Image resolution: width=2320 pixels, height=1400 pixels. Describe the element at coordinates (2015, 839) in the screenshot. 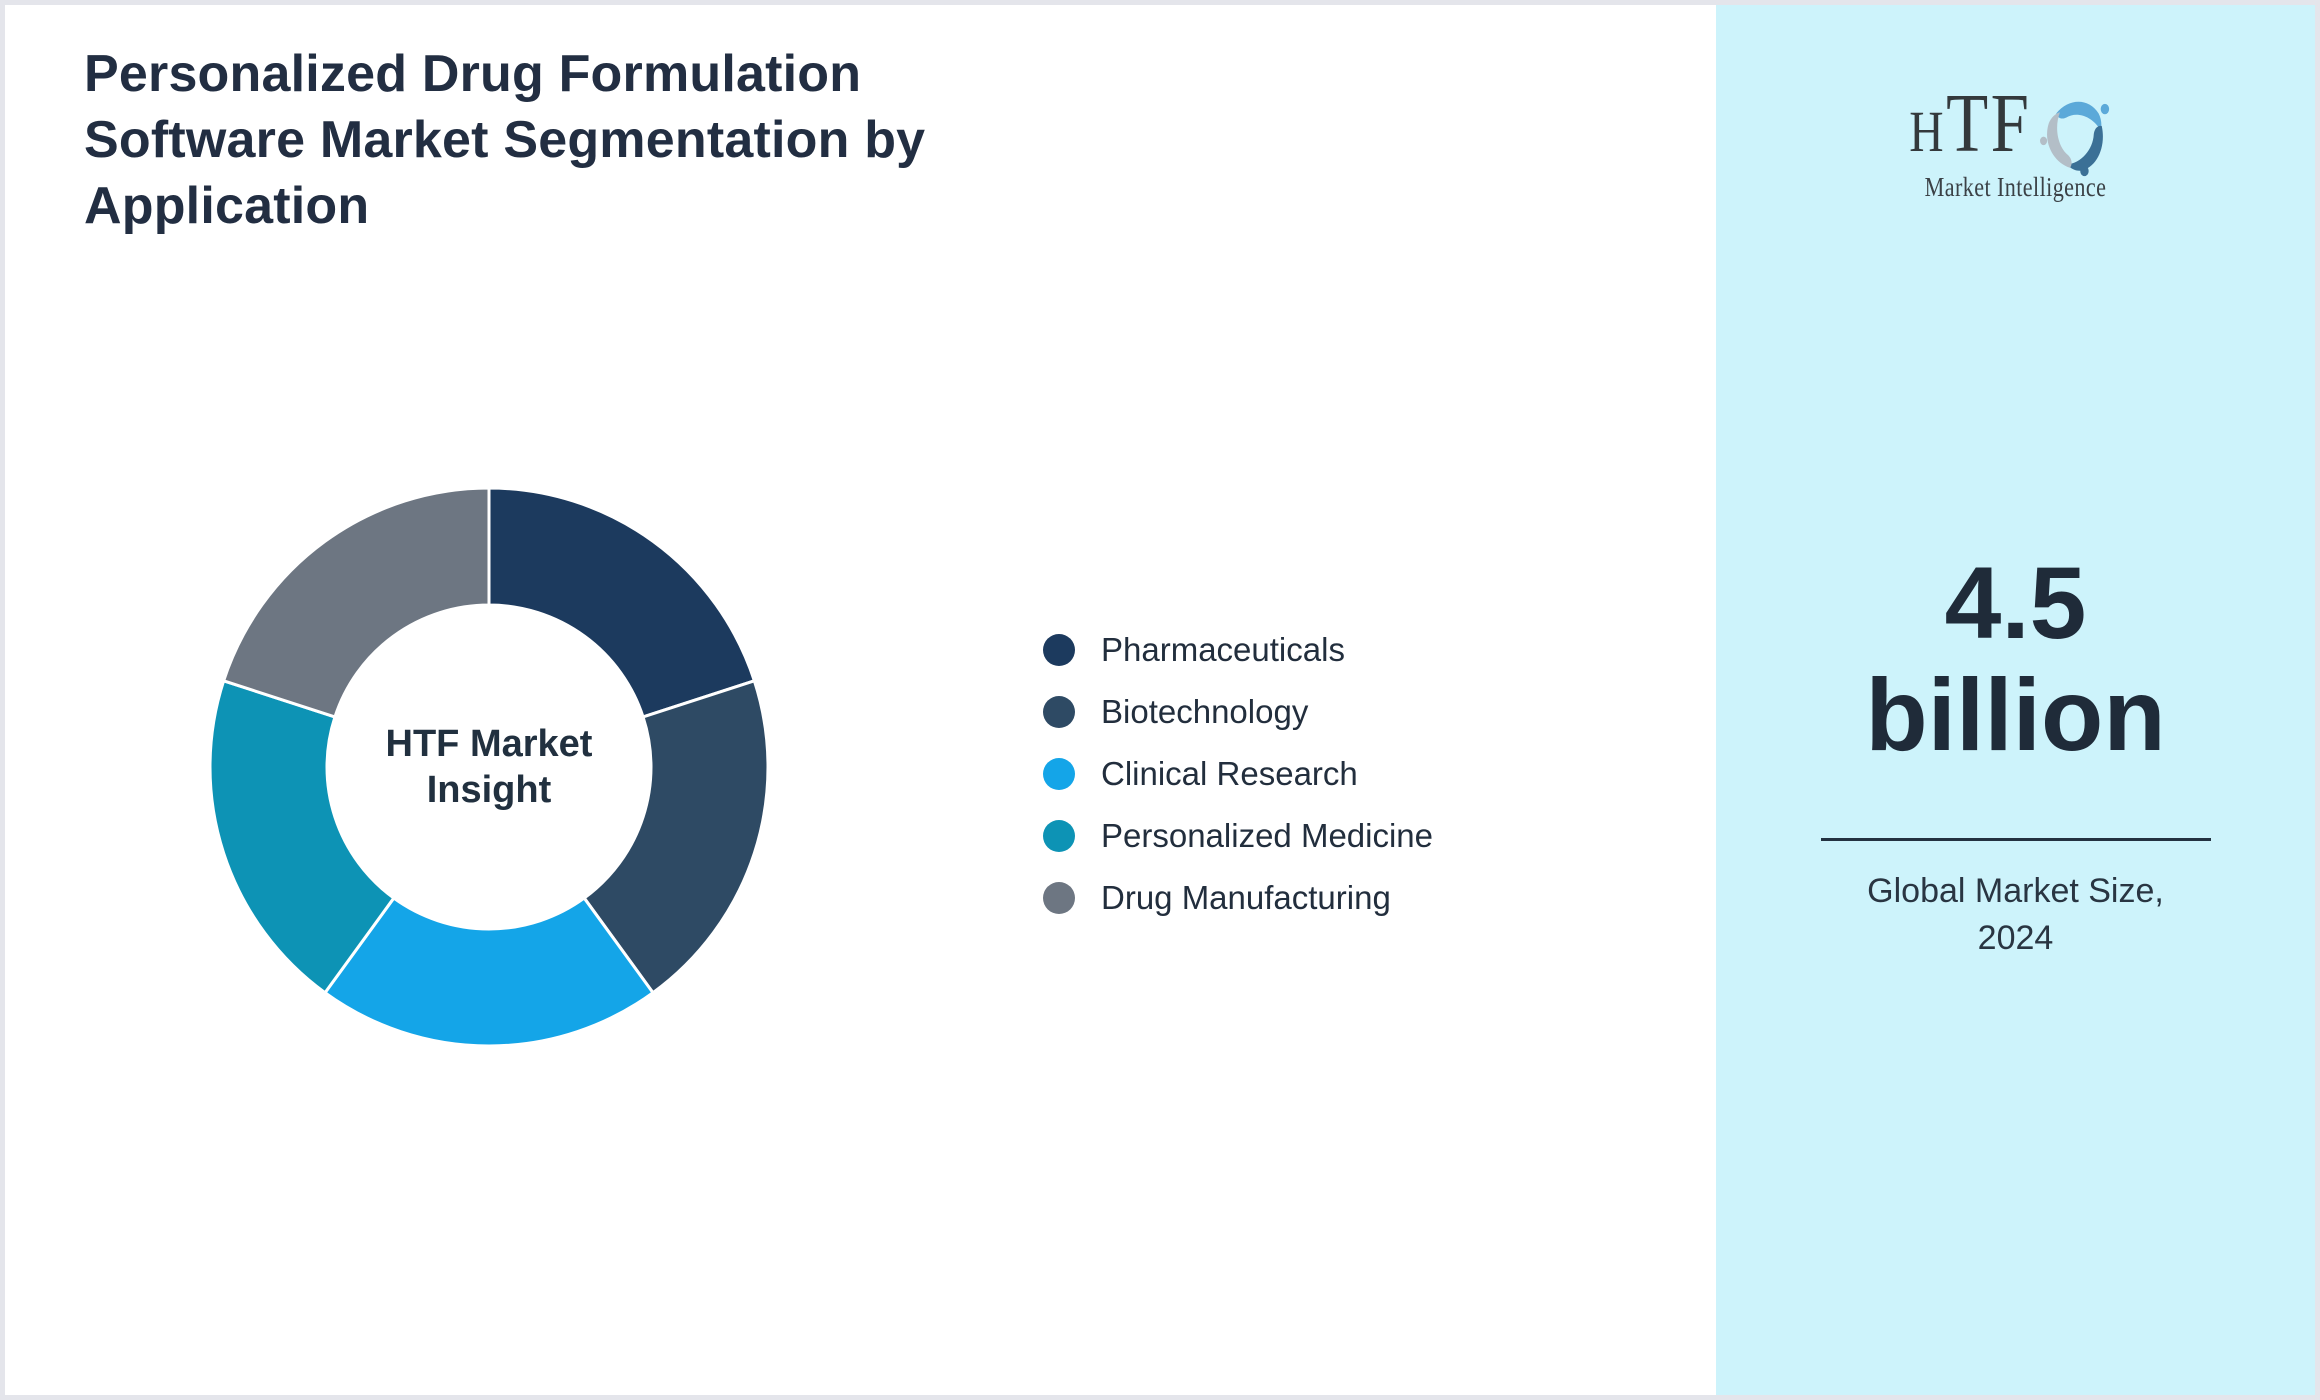

I see `divider-line` at that location.